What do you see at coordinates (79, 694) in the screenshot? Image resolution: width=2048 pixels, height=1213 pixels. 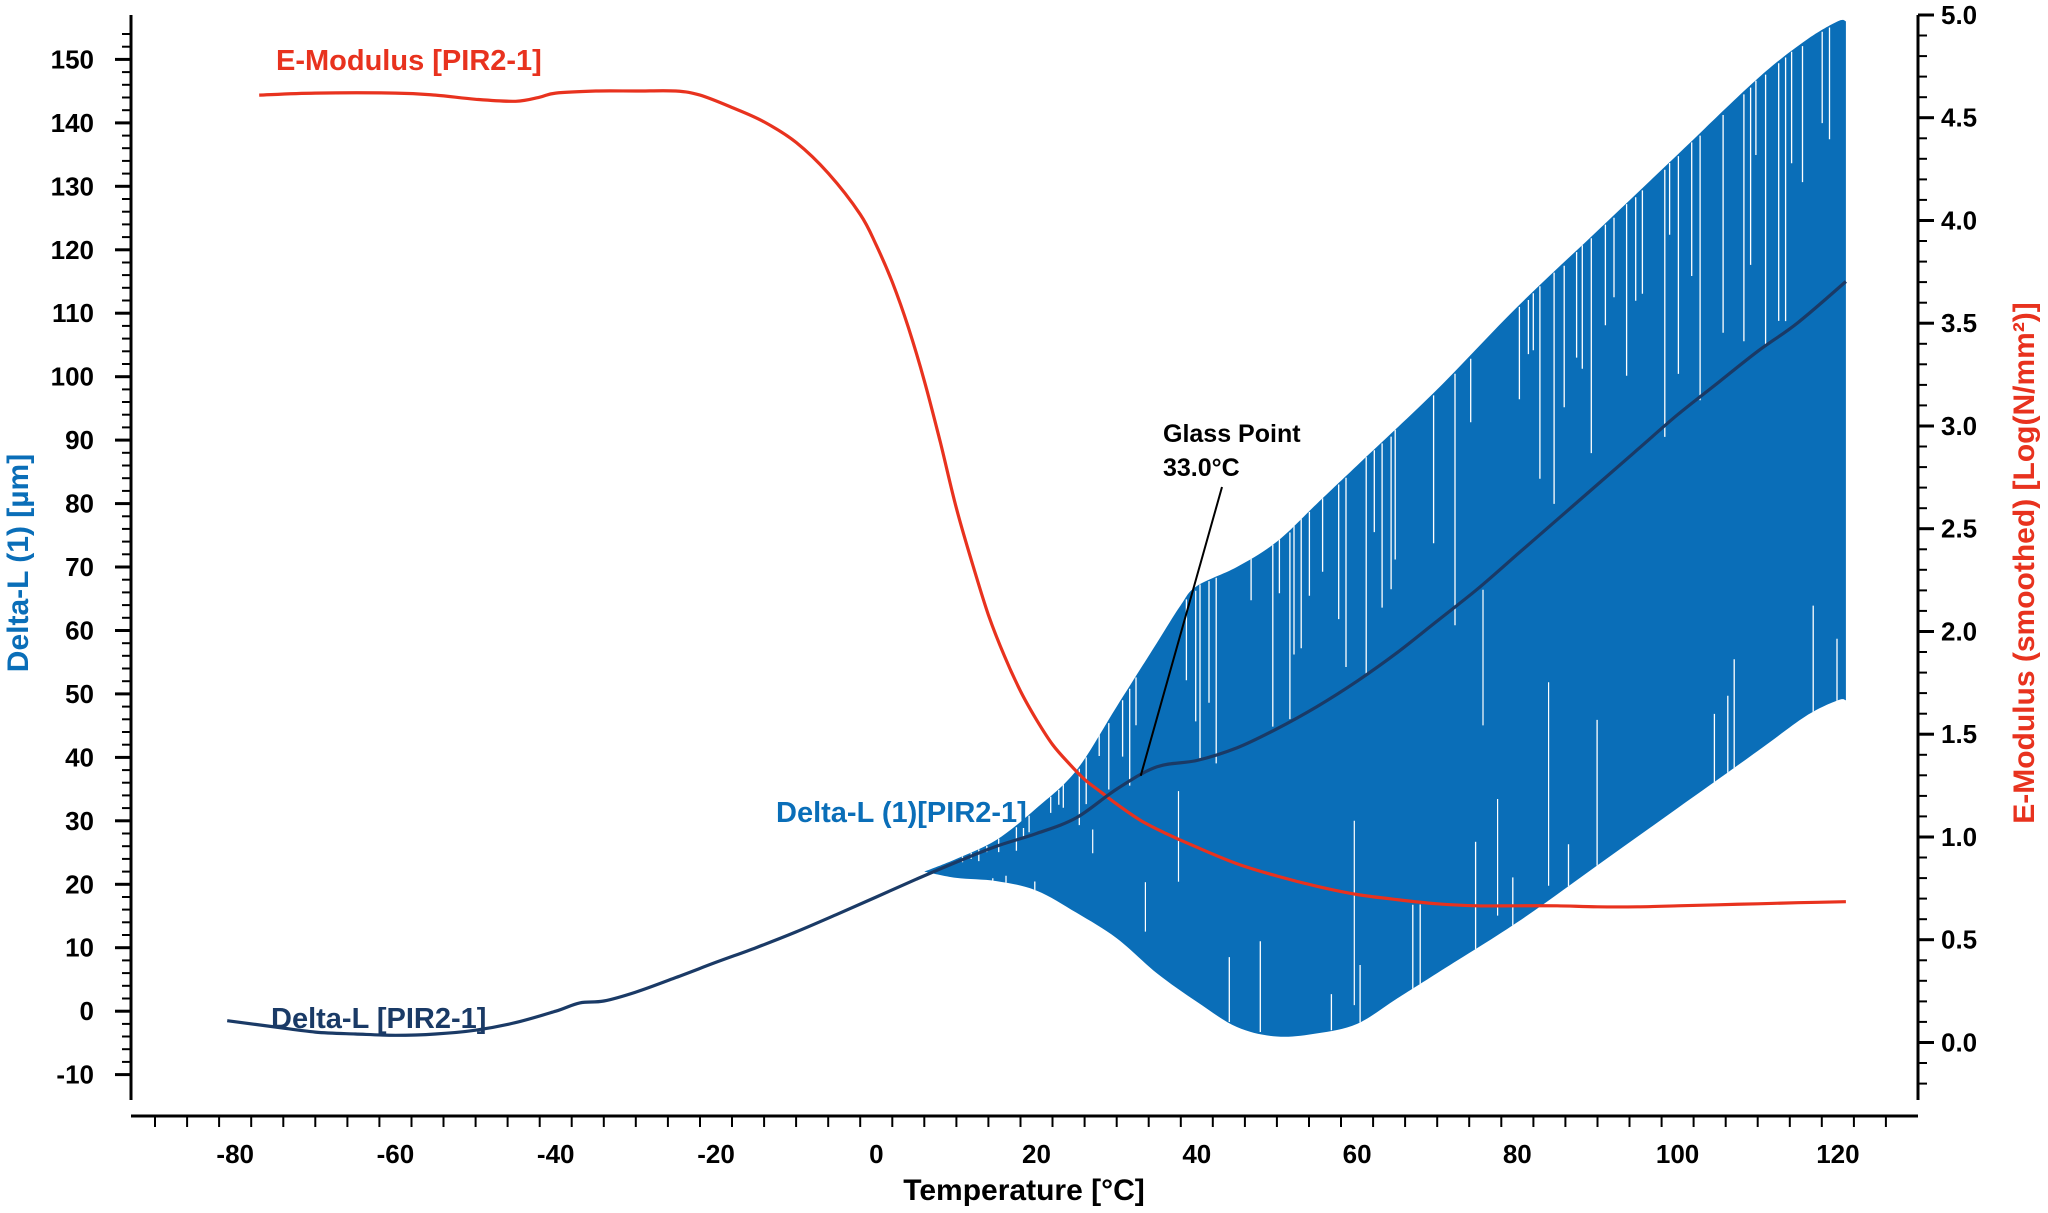 I see `y-left-tick-label: 50` at bounding box center [79, 694].